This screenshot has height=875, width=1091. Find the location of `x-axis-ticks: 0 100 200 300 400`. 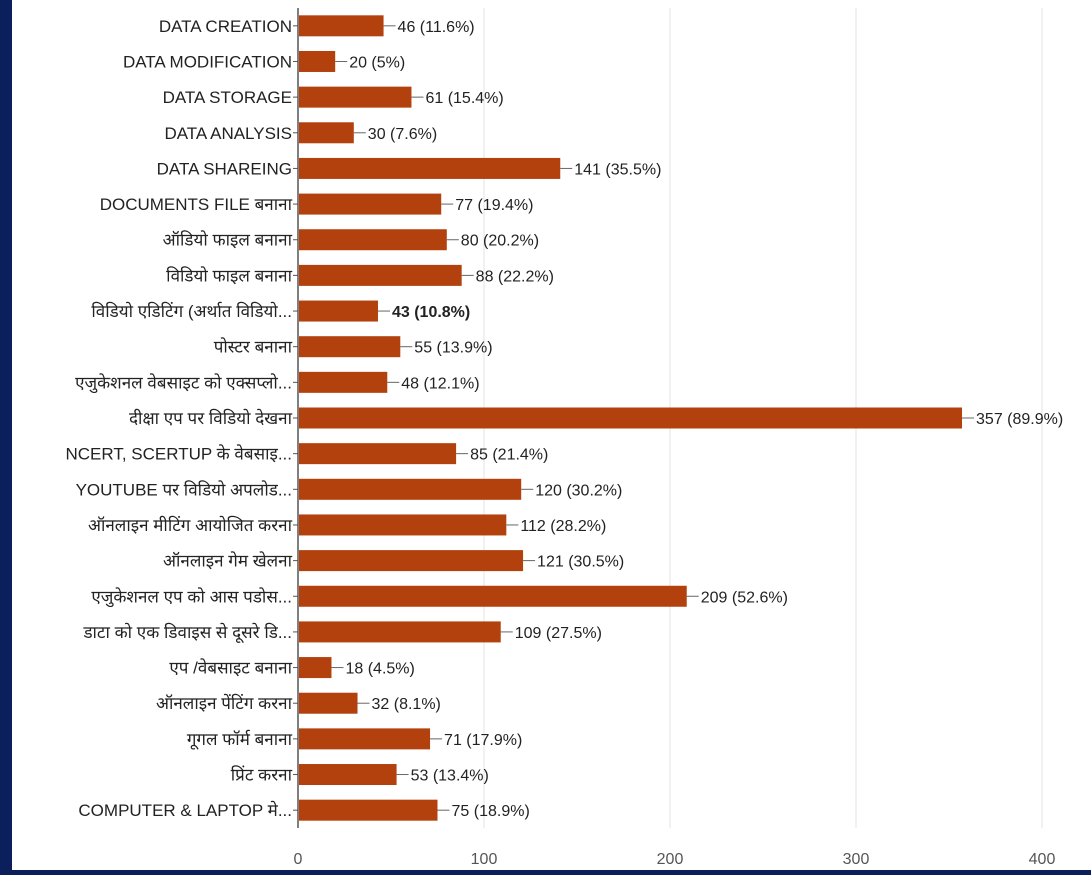

x-axis-ticks: 0 100 200 300 400 is located at coordinates (675, 859).